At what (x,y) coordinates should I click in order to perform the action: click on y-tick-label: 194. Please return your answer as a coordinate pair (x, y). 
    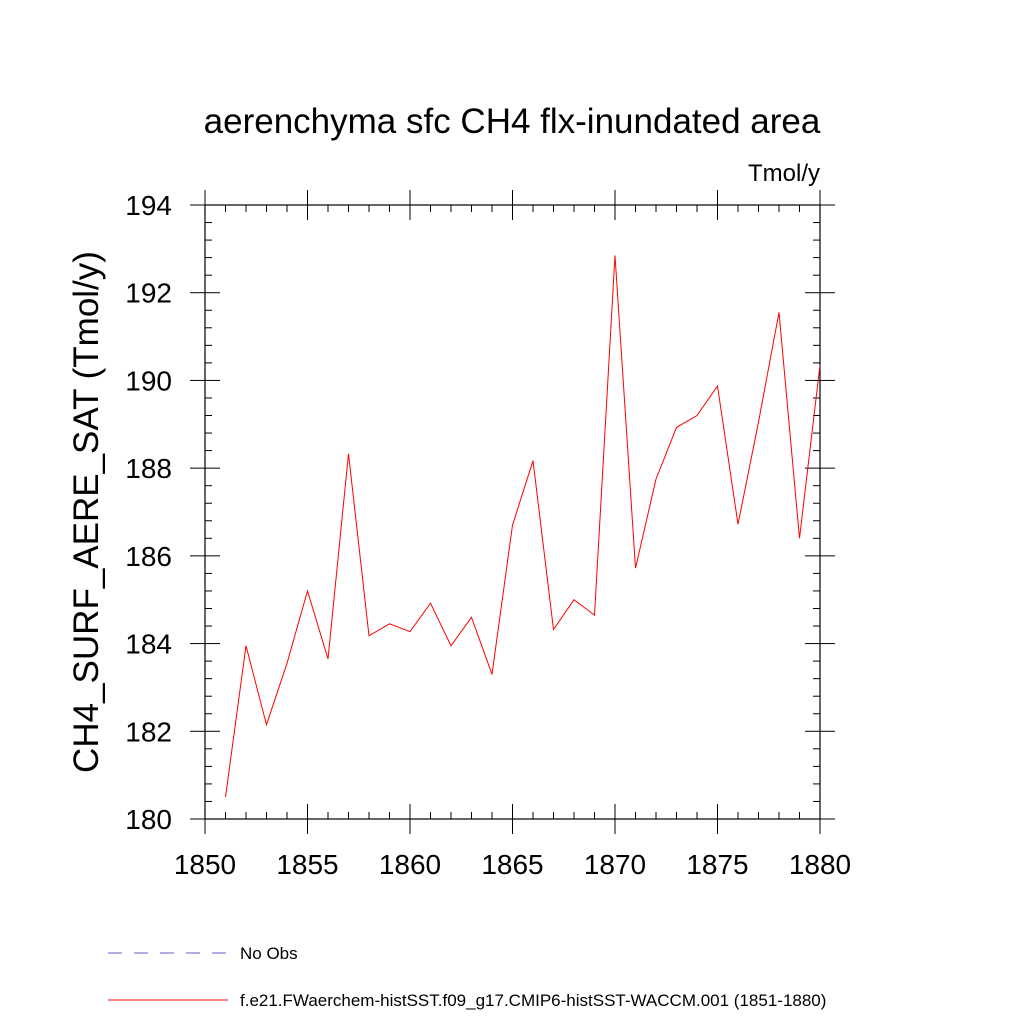
    Looking at the image, I should click on (148, 205).